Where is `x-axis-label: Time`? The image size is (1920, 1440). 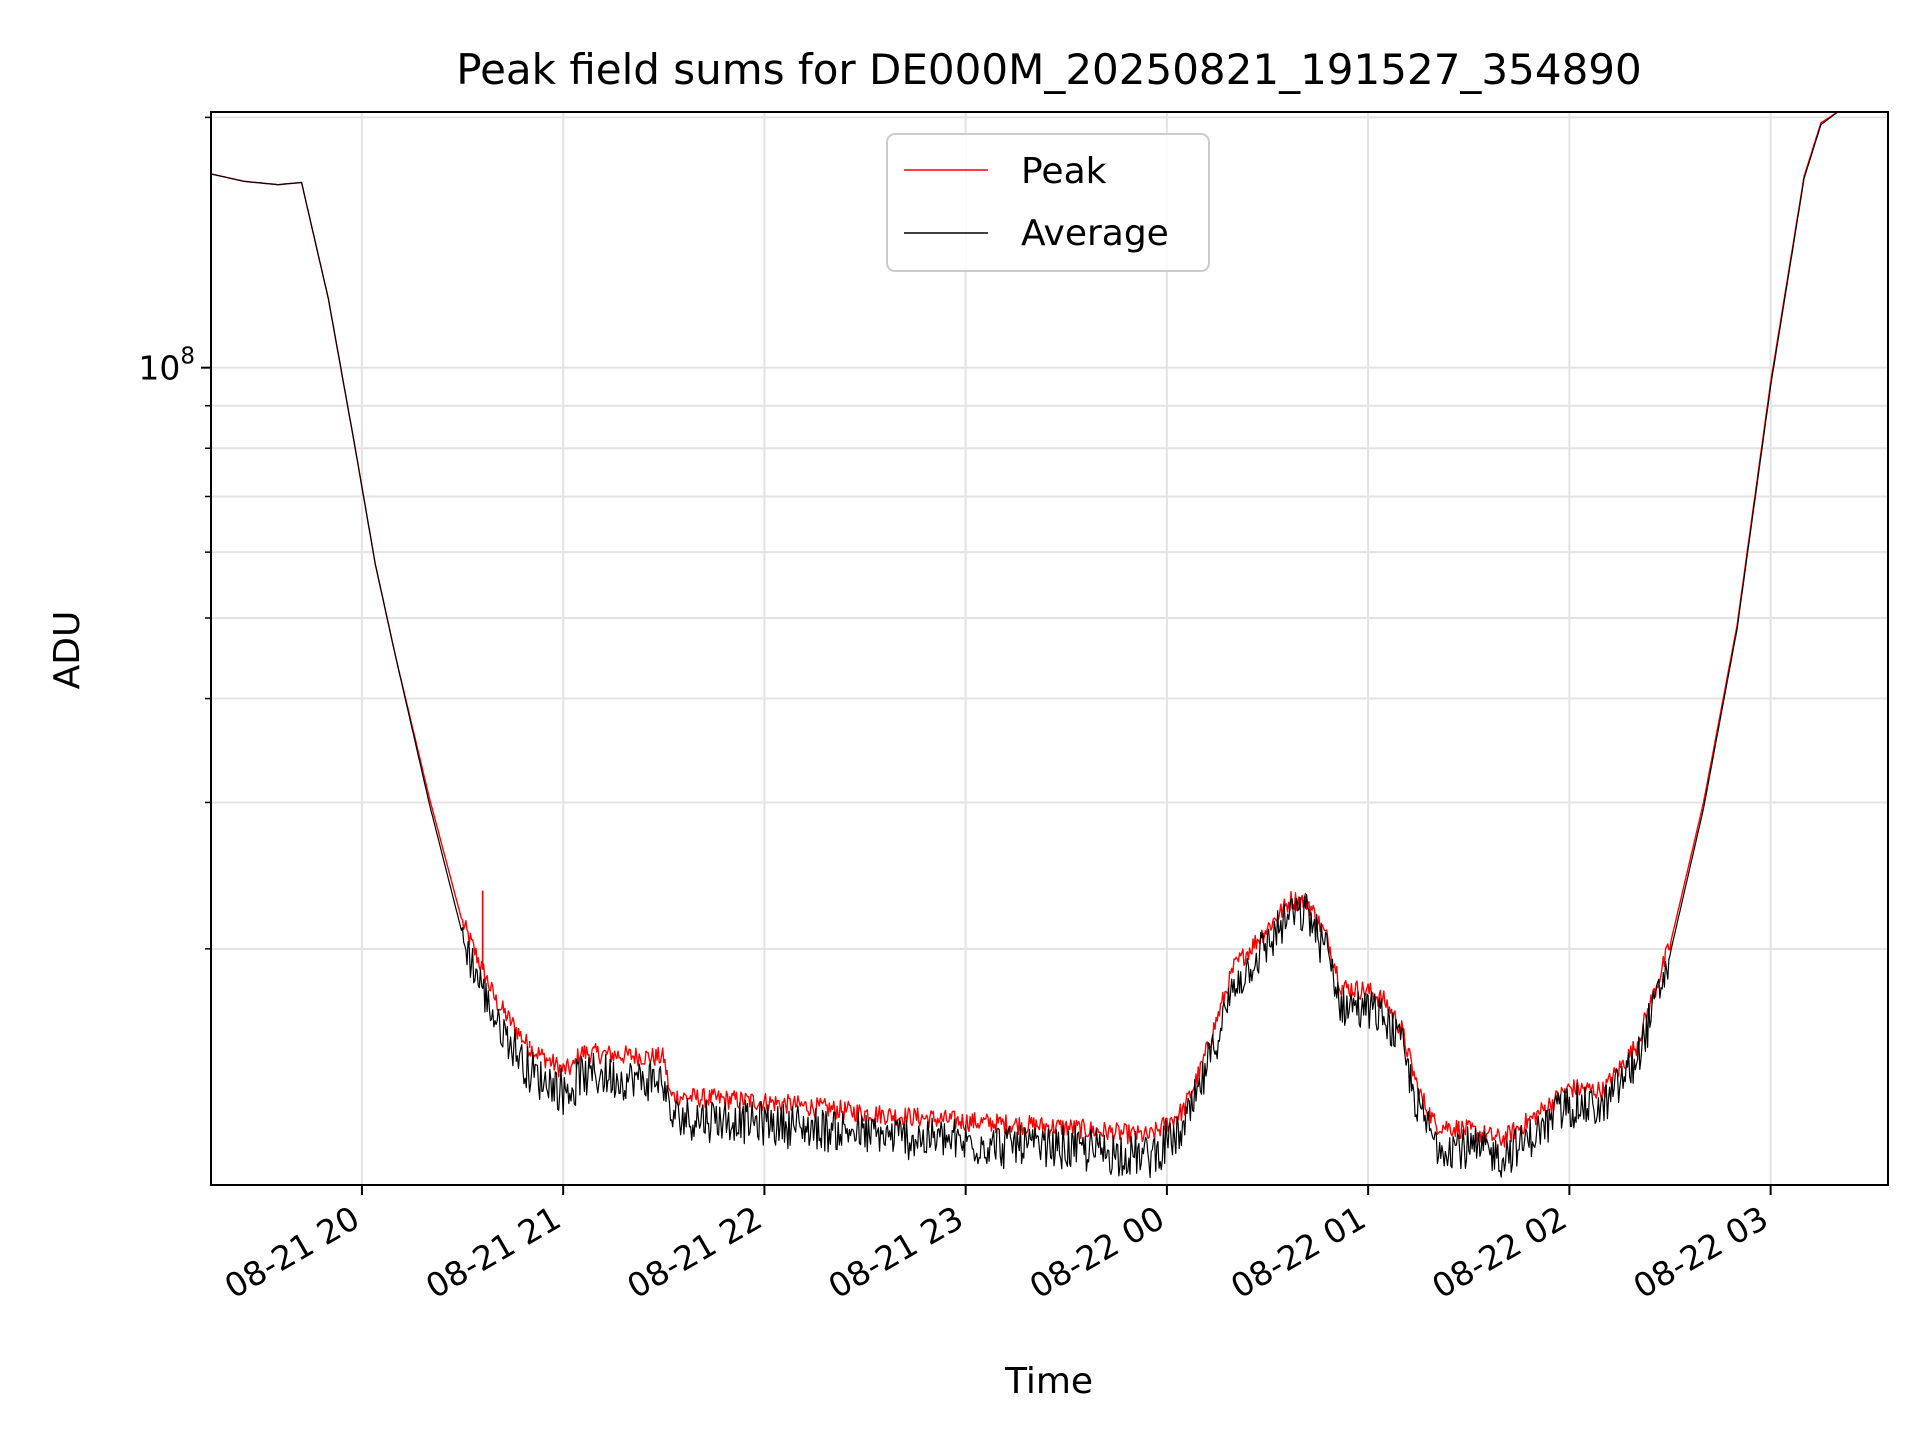
x-axis-label: Time is located at coordinates (1048, 1381).